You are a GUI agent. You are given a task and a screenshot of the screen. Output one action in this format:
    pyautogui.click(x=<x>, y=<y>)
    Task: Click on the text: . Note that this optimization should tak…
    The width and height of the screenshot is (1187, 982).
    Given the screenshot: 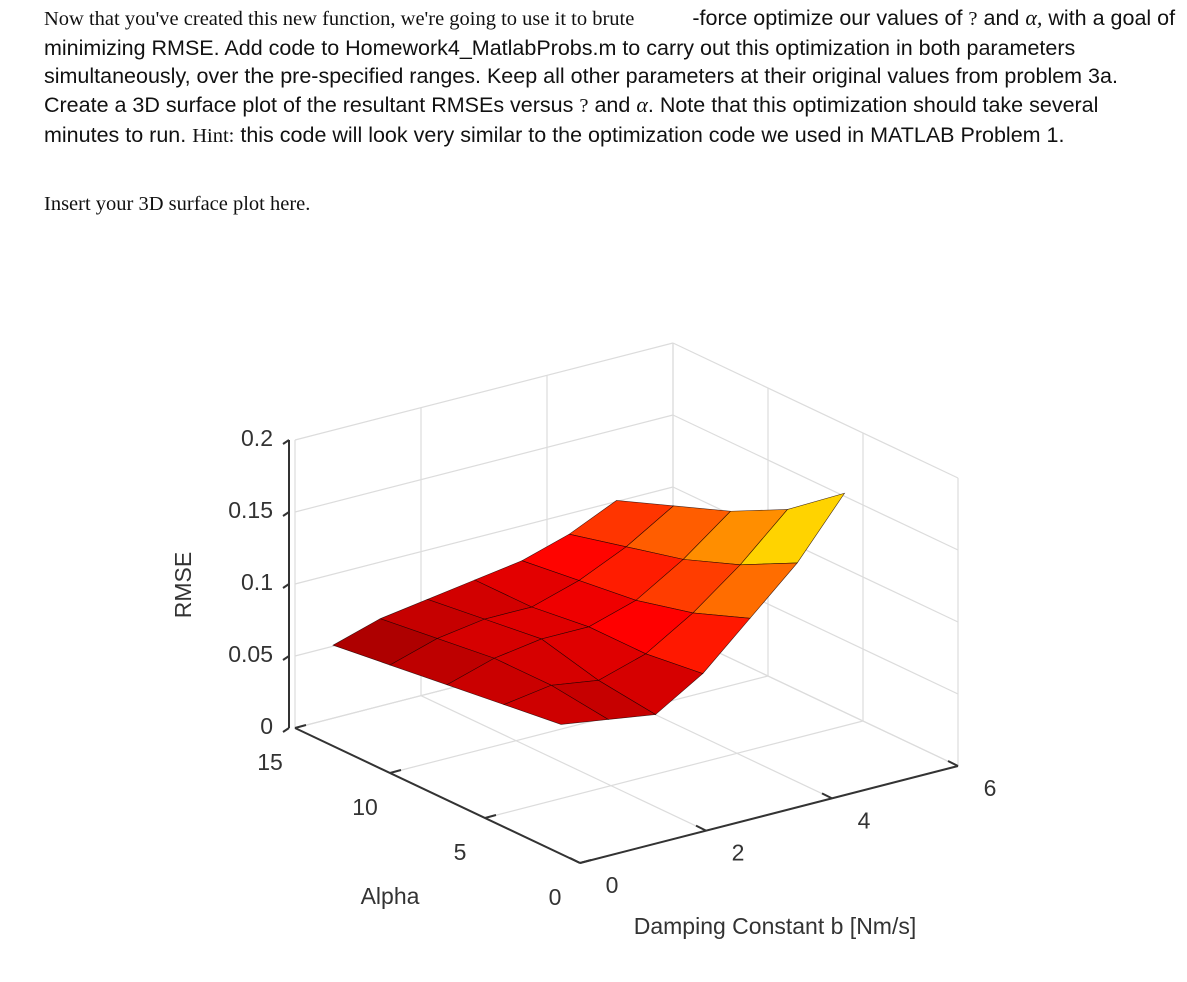 What is the action you would take?
    pyautogui.click(x=571, y=120)
    